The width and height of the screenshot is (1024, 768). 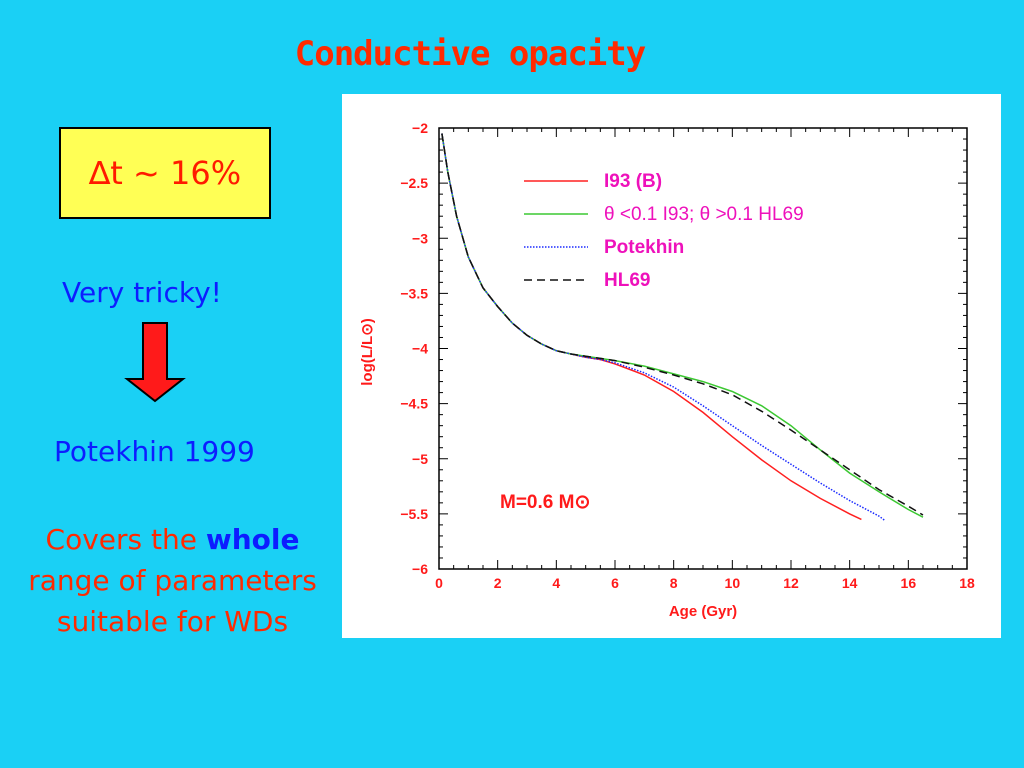 I want to click on slide-title: Conductive opacity, so click(x=470, y=54).